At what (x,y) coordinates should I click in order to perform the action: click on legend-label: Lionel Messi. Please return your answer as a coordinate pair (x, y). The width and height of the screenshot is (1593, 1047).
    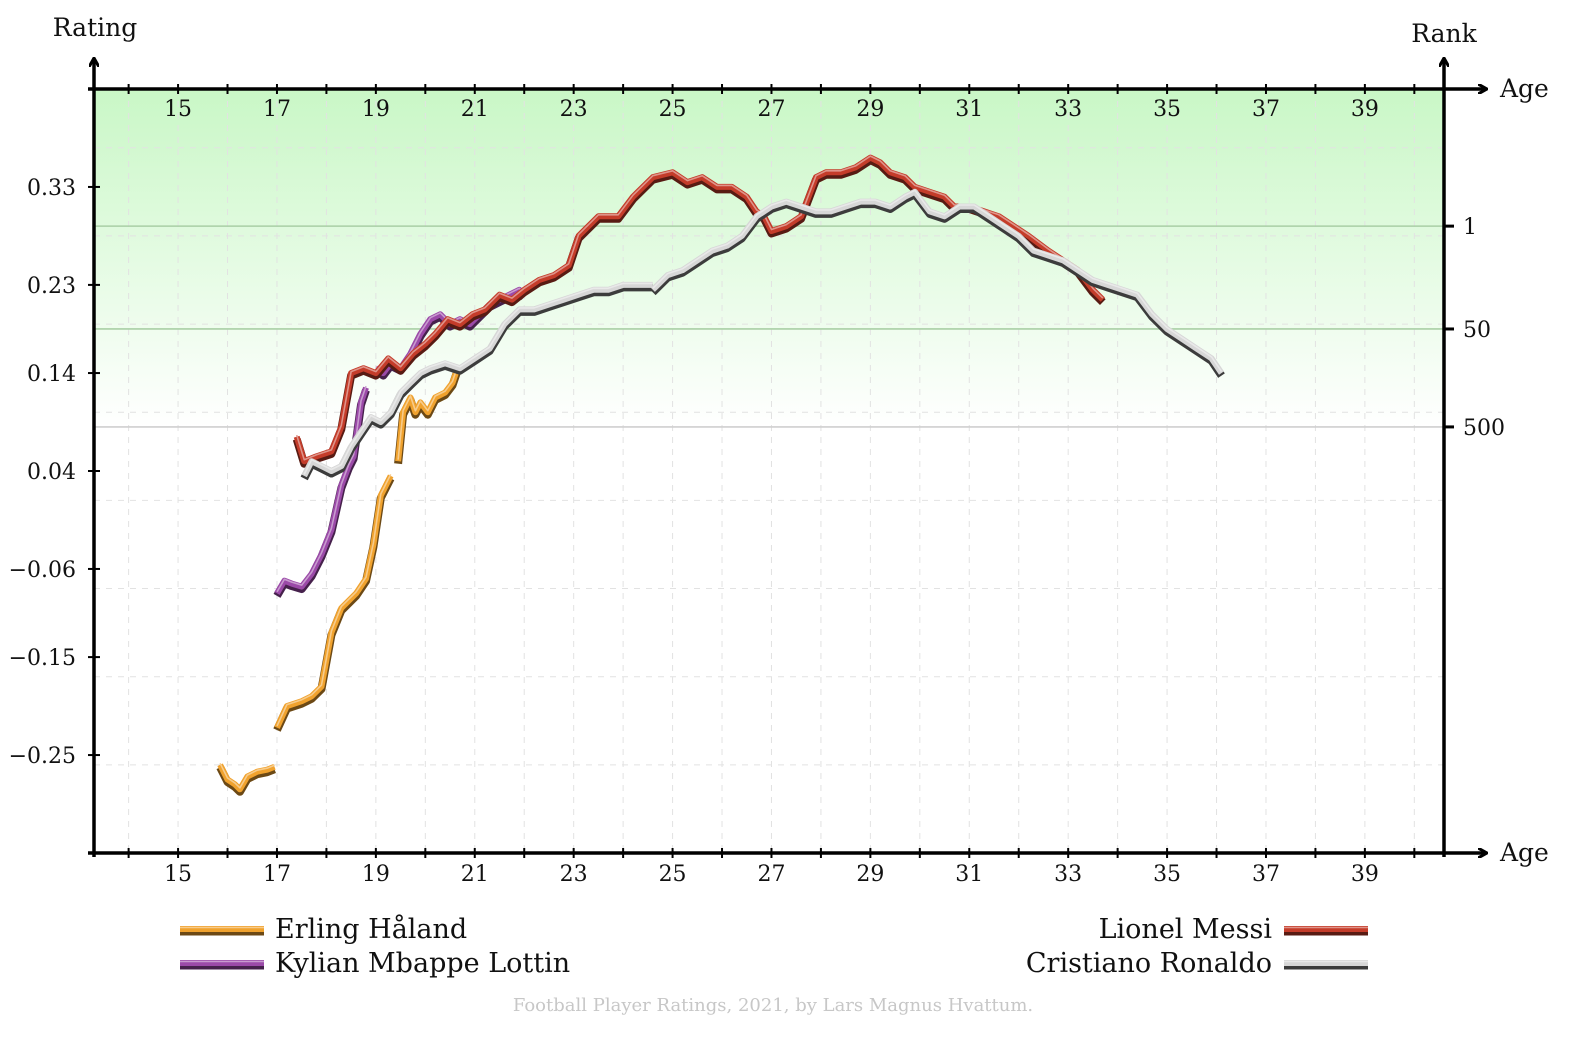
    Looking at the image, I should click on (1186, 929).